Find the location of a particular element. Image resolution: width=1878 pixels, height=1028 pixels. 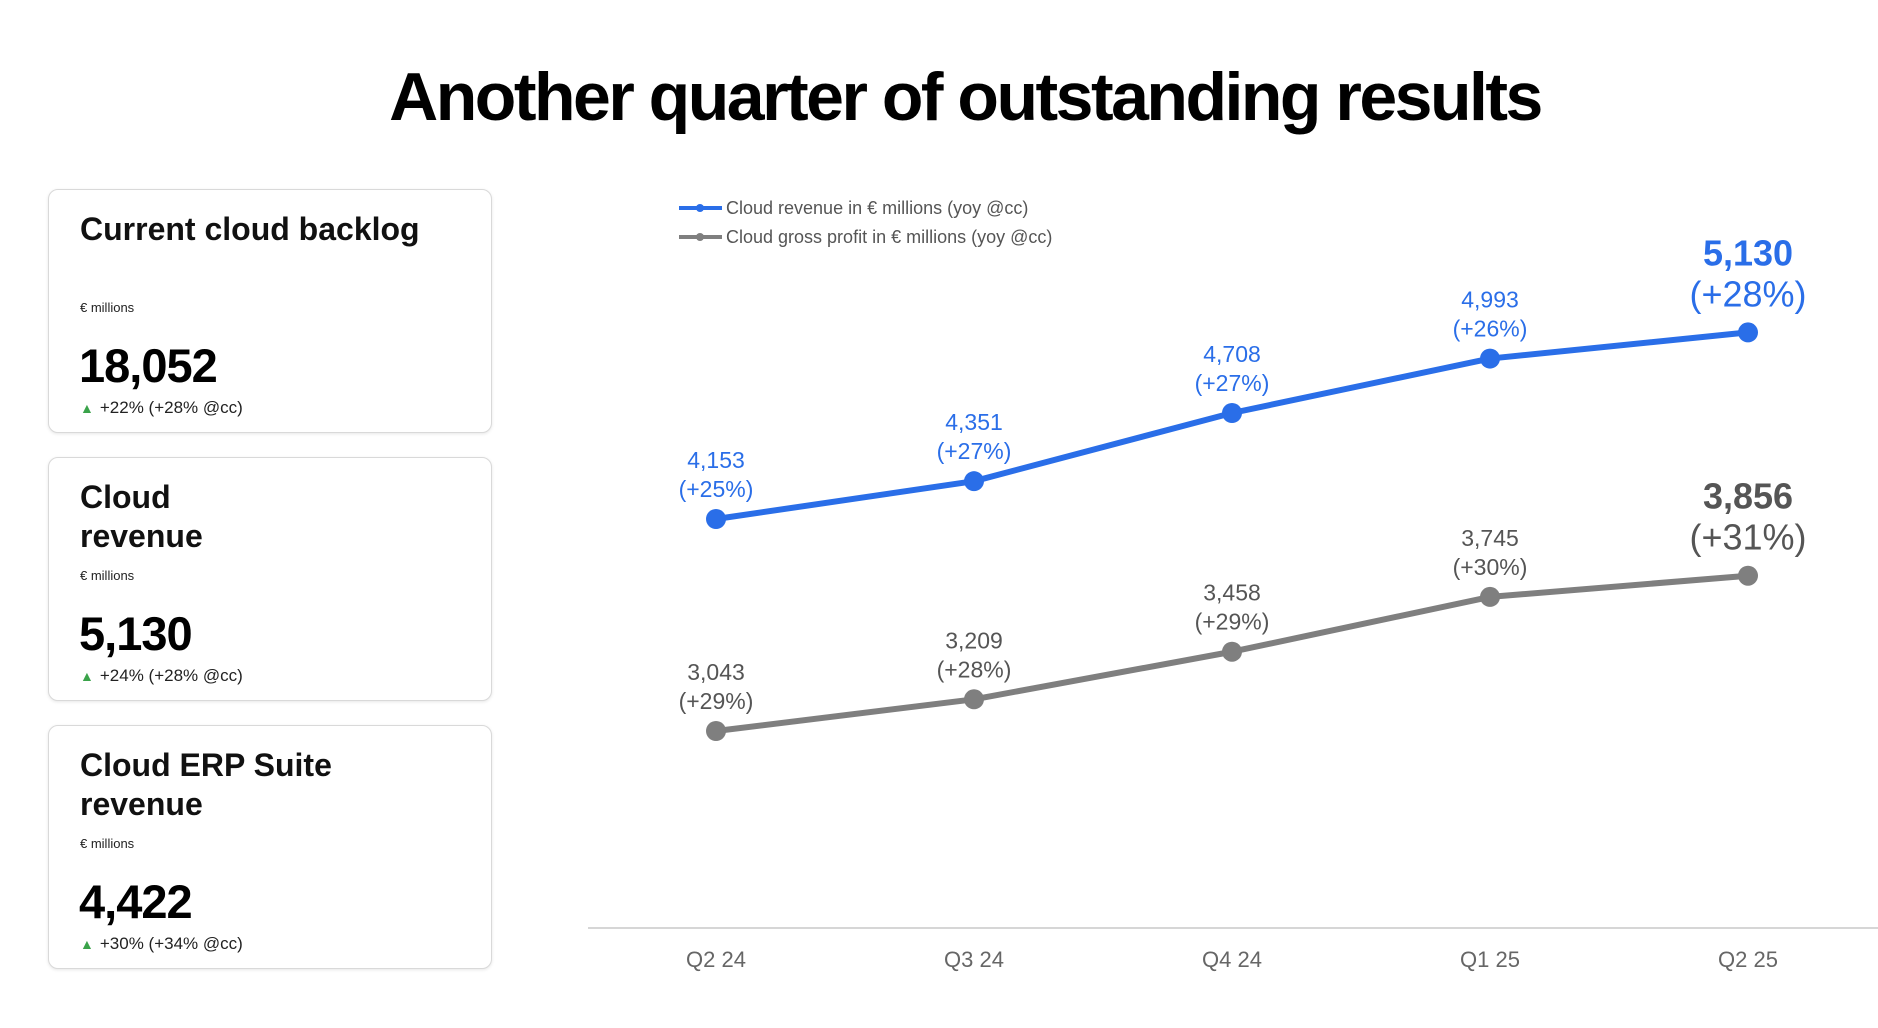

card-change: ▲ +30% (+34% @cc) is located at coordinates (161, 944).